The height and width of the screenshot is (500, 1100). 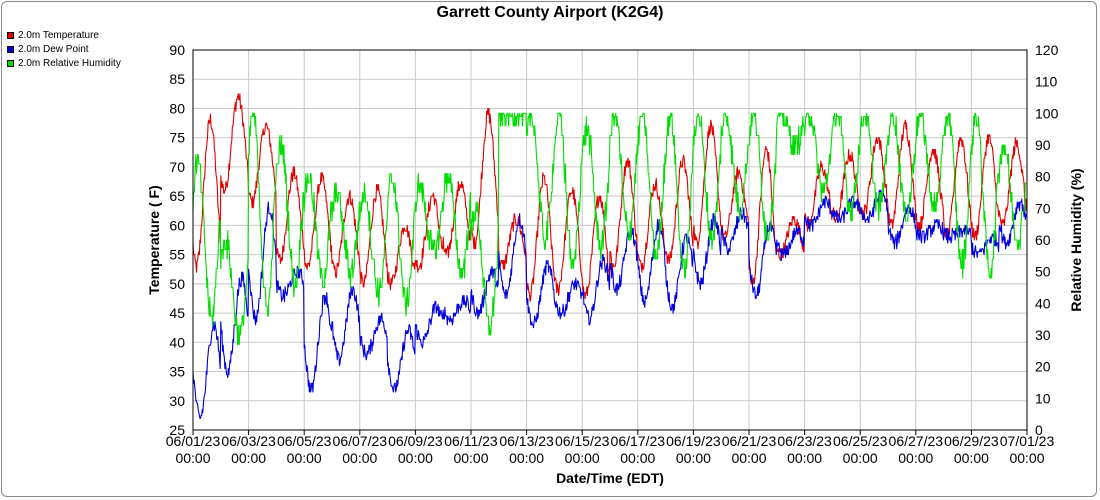 I want to click on y-right-tick-label: 0, so click(x=1039, y=430).